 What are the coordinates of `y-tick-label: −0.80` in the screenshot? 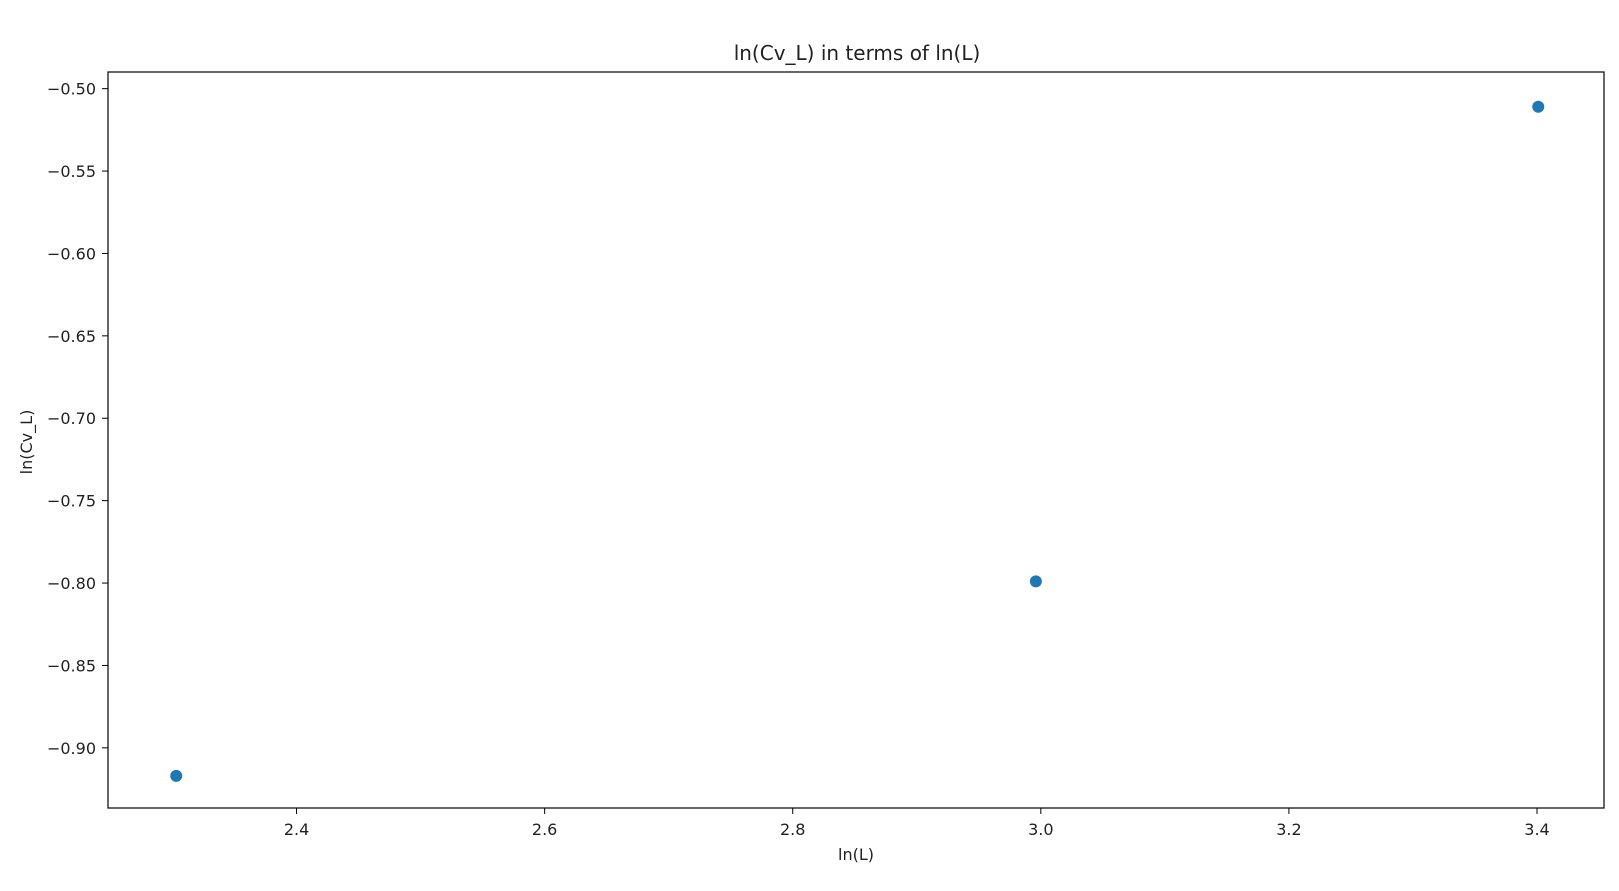 It's located at (71, 583).